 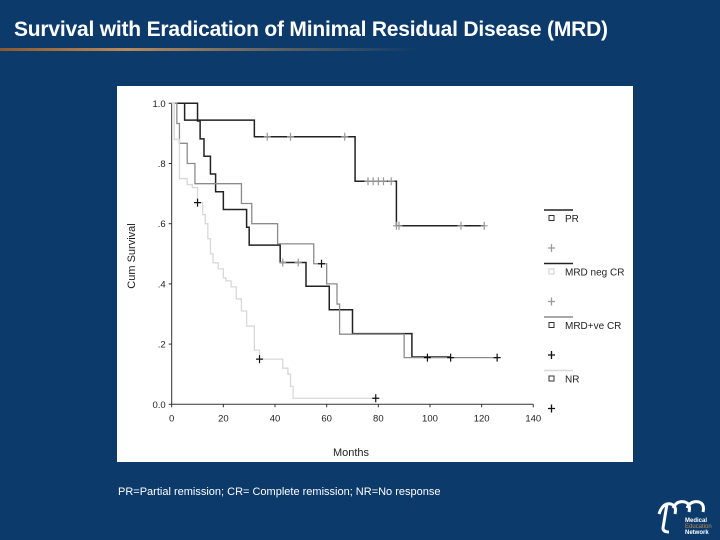 What do you see at coordinates (275, 418) in the screenshot?
I see `x-tick-label: 40` at bounding box center [275, 418].